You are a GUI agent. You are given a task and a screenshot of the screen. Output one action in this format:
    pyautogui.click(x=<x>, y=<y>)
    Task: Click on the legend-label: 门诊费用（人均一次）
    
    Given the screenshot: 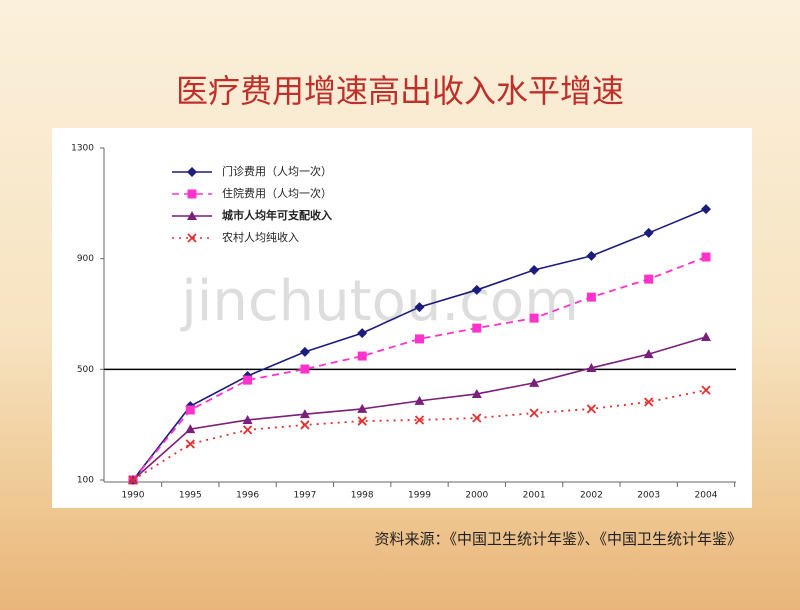 What is the action you would take?
    pyautogui.click(x=277, y=171)
    